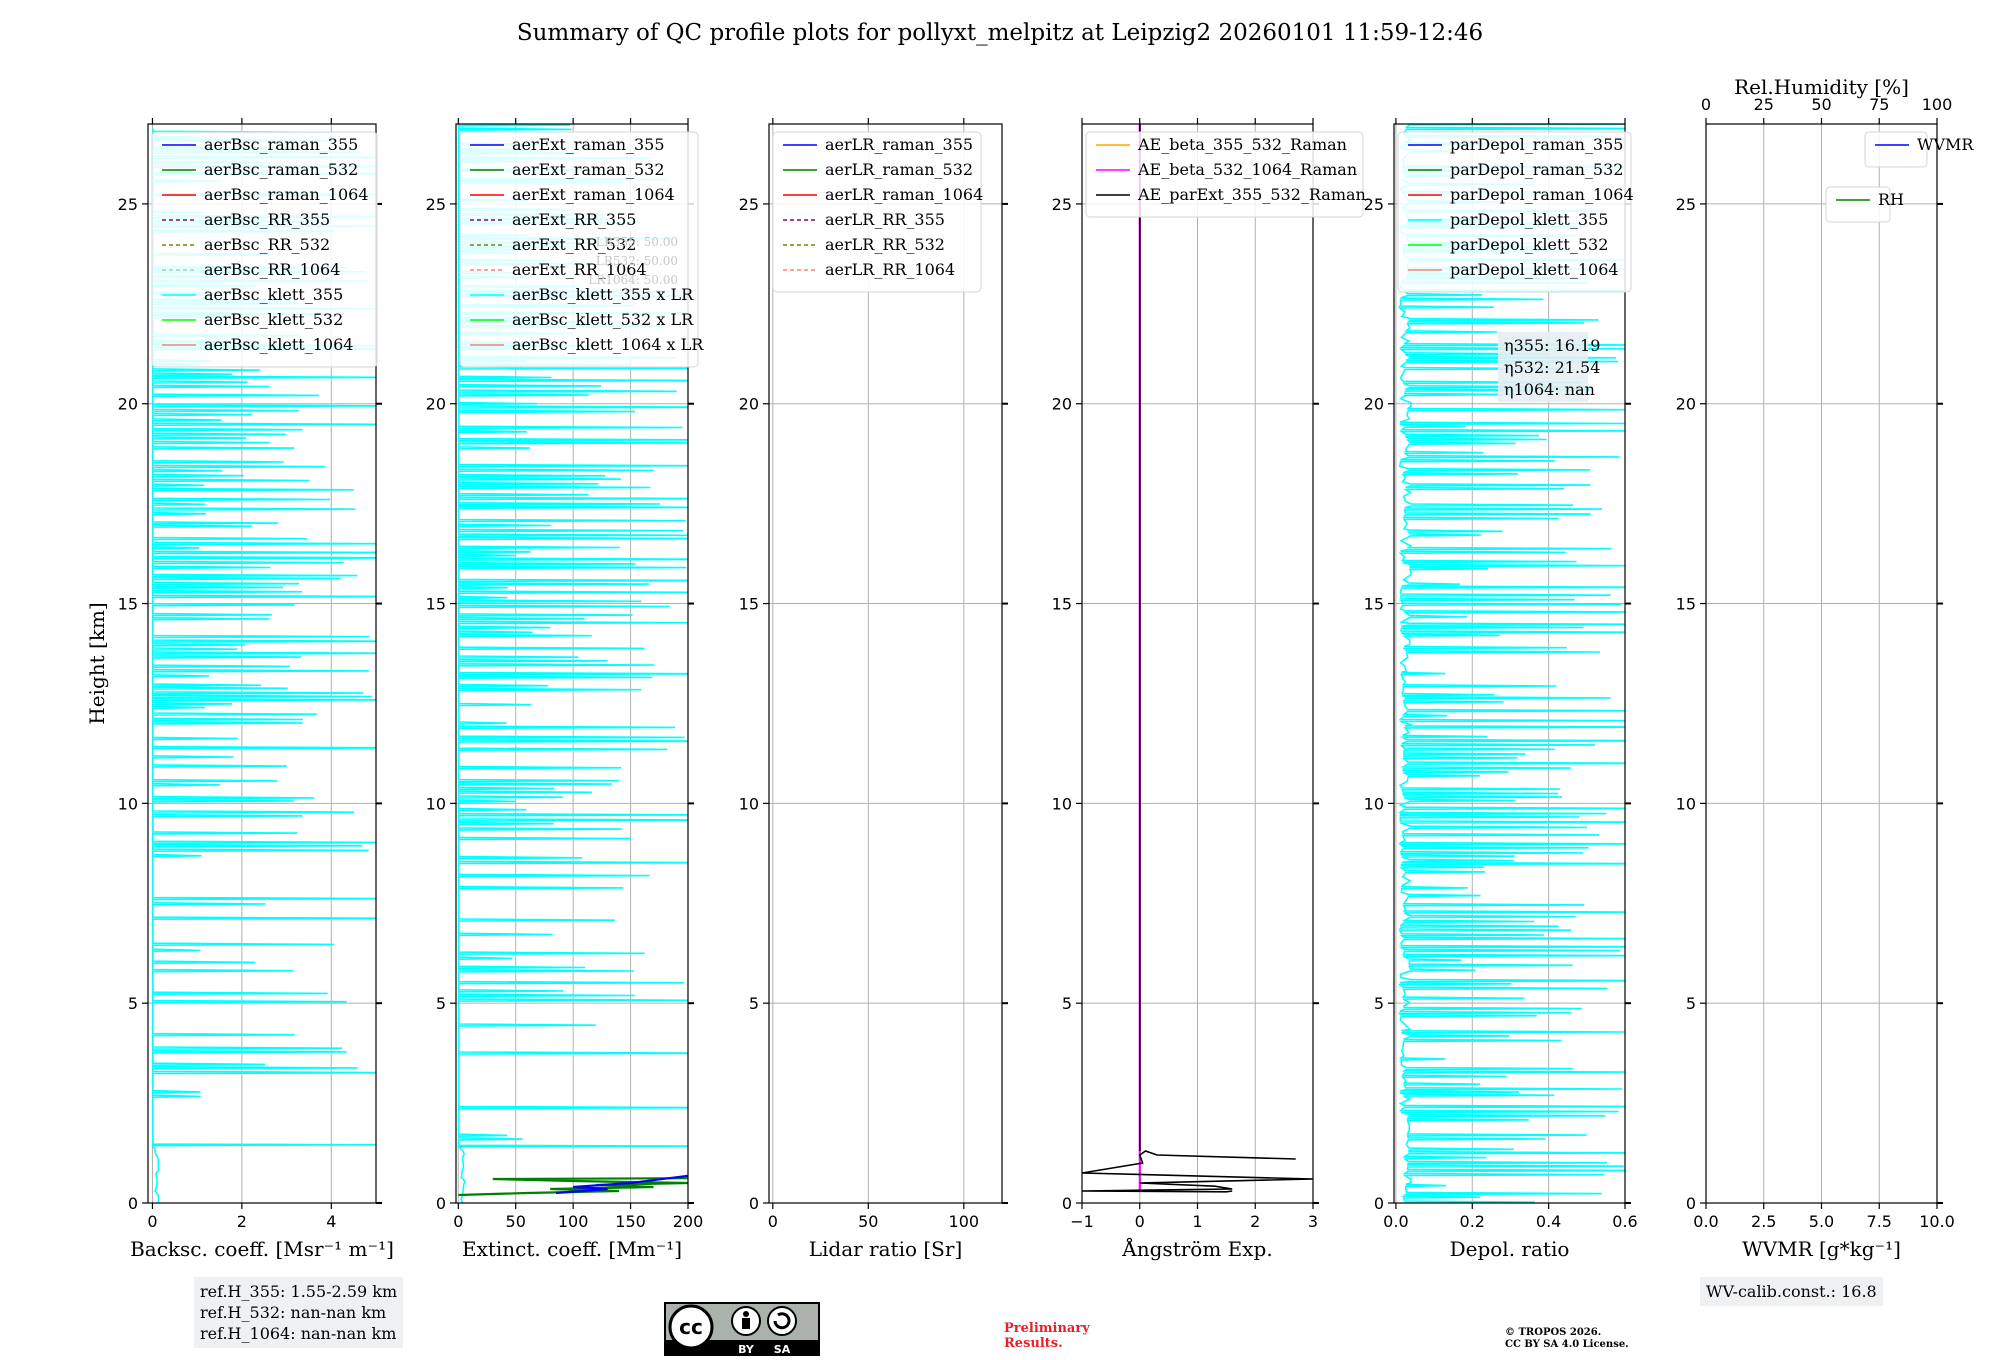  Describe the element at coordinates (904, 194) in the screenshot. I see `legend-entry: aerLR_raman_1064` at that location.